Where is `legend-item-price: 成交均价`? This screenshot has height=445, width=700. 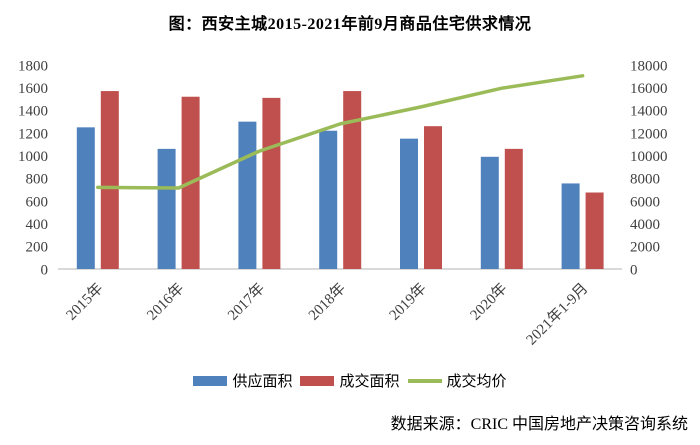 legend-item-price: 成交均价 is located at coordinates (457, 380).